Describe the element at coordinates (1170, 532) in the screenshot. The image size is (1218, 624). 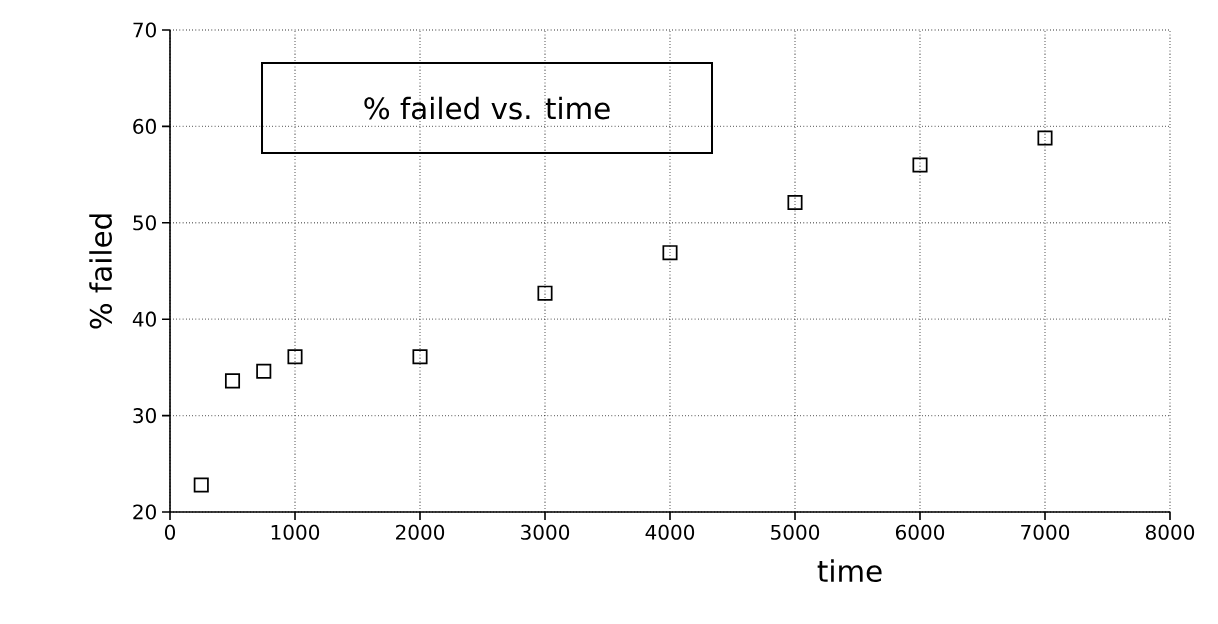
I see `x-tick-label: 8000` at that location.